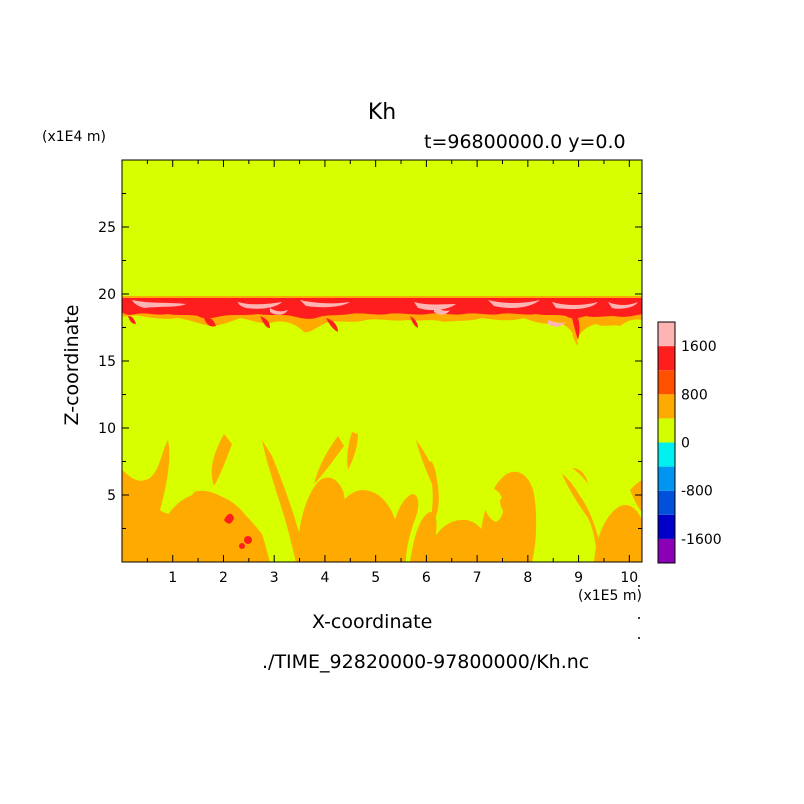 The image size is (804, 804). I want to click on x-tick-label: 4, so click(324, 578).